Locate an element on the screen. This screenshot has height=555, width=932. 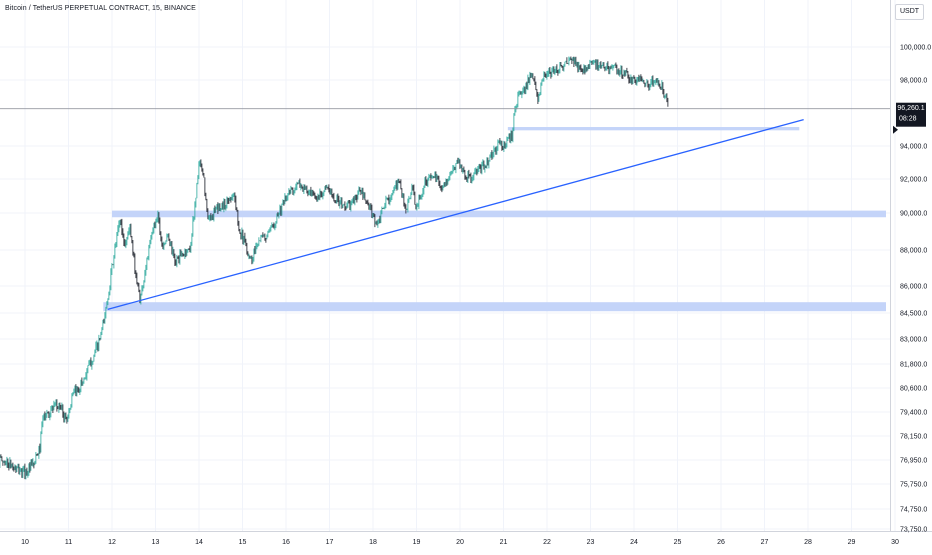
x-tick-label: 26 is located at coordinates (721, 542).